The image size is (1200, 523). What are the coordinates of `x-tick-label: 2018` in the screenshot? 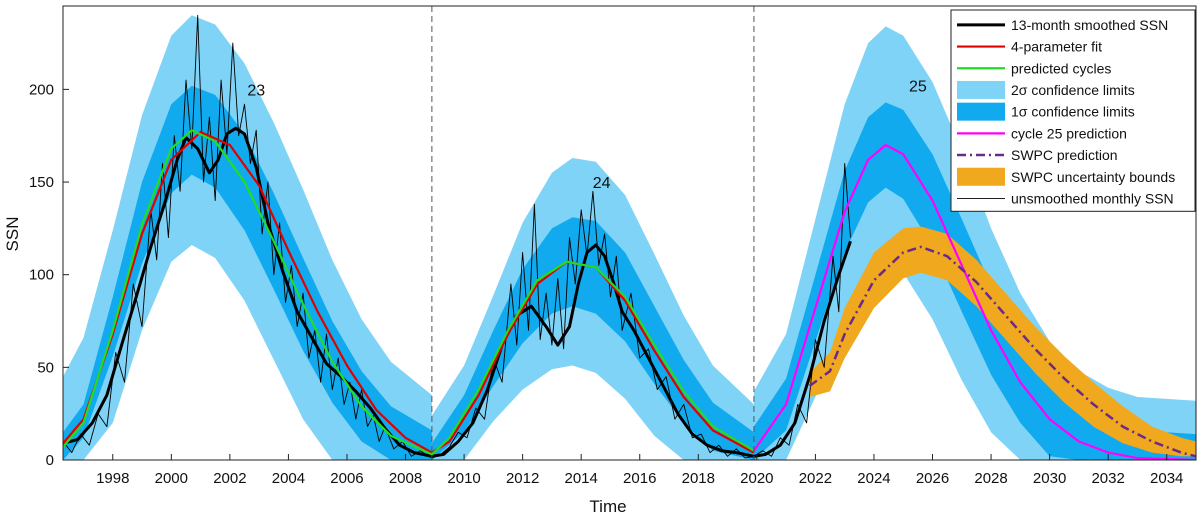 It's located at (698, 478).